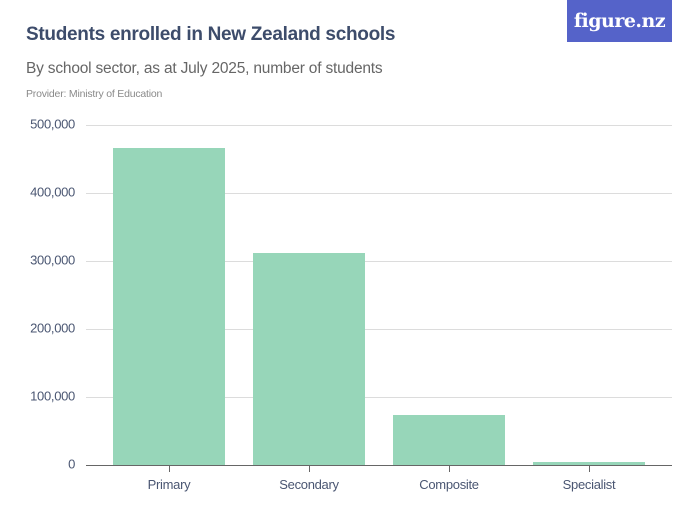 The height and width of the screenshot is (525, 700). Describe the element at coordinates (52, 396) in the screenshot. I see `y-tick-label: 100,000` at that location.